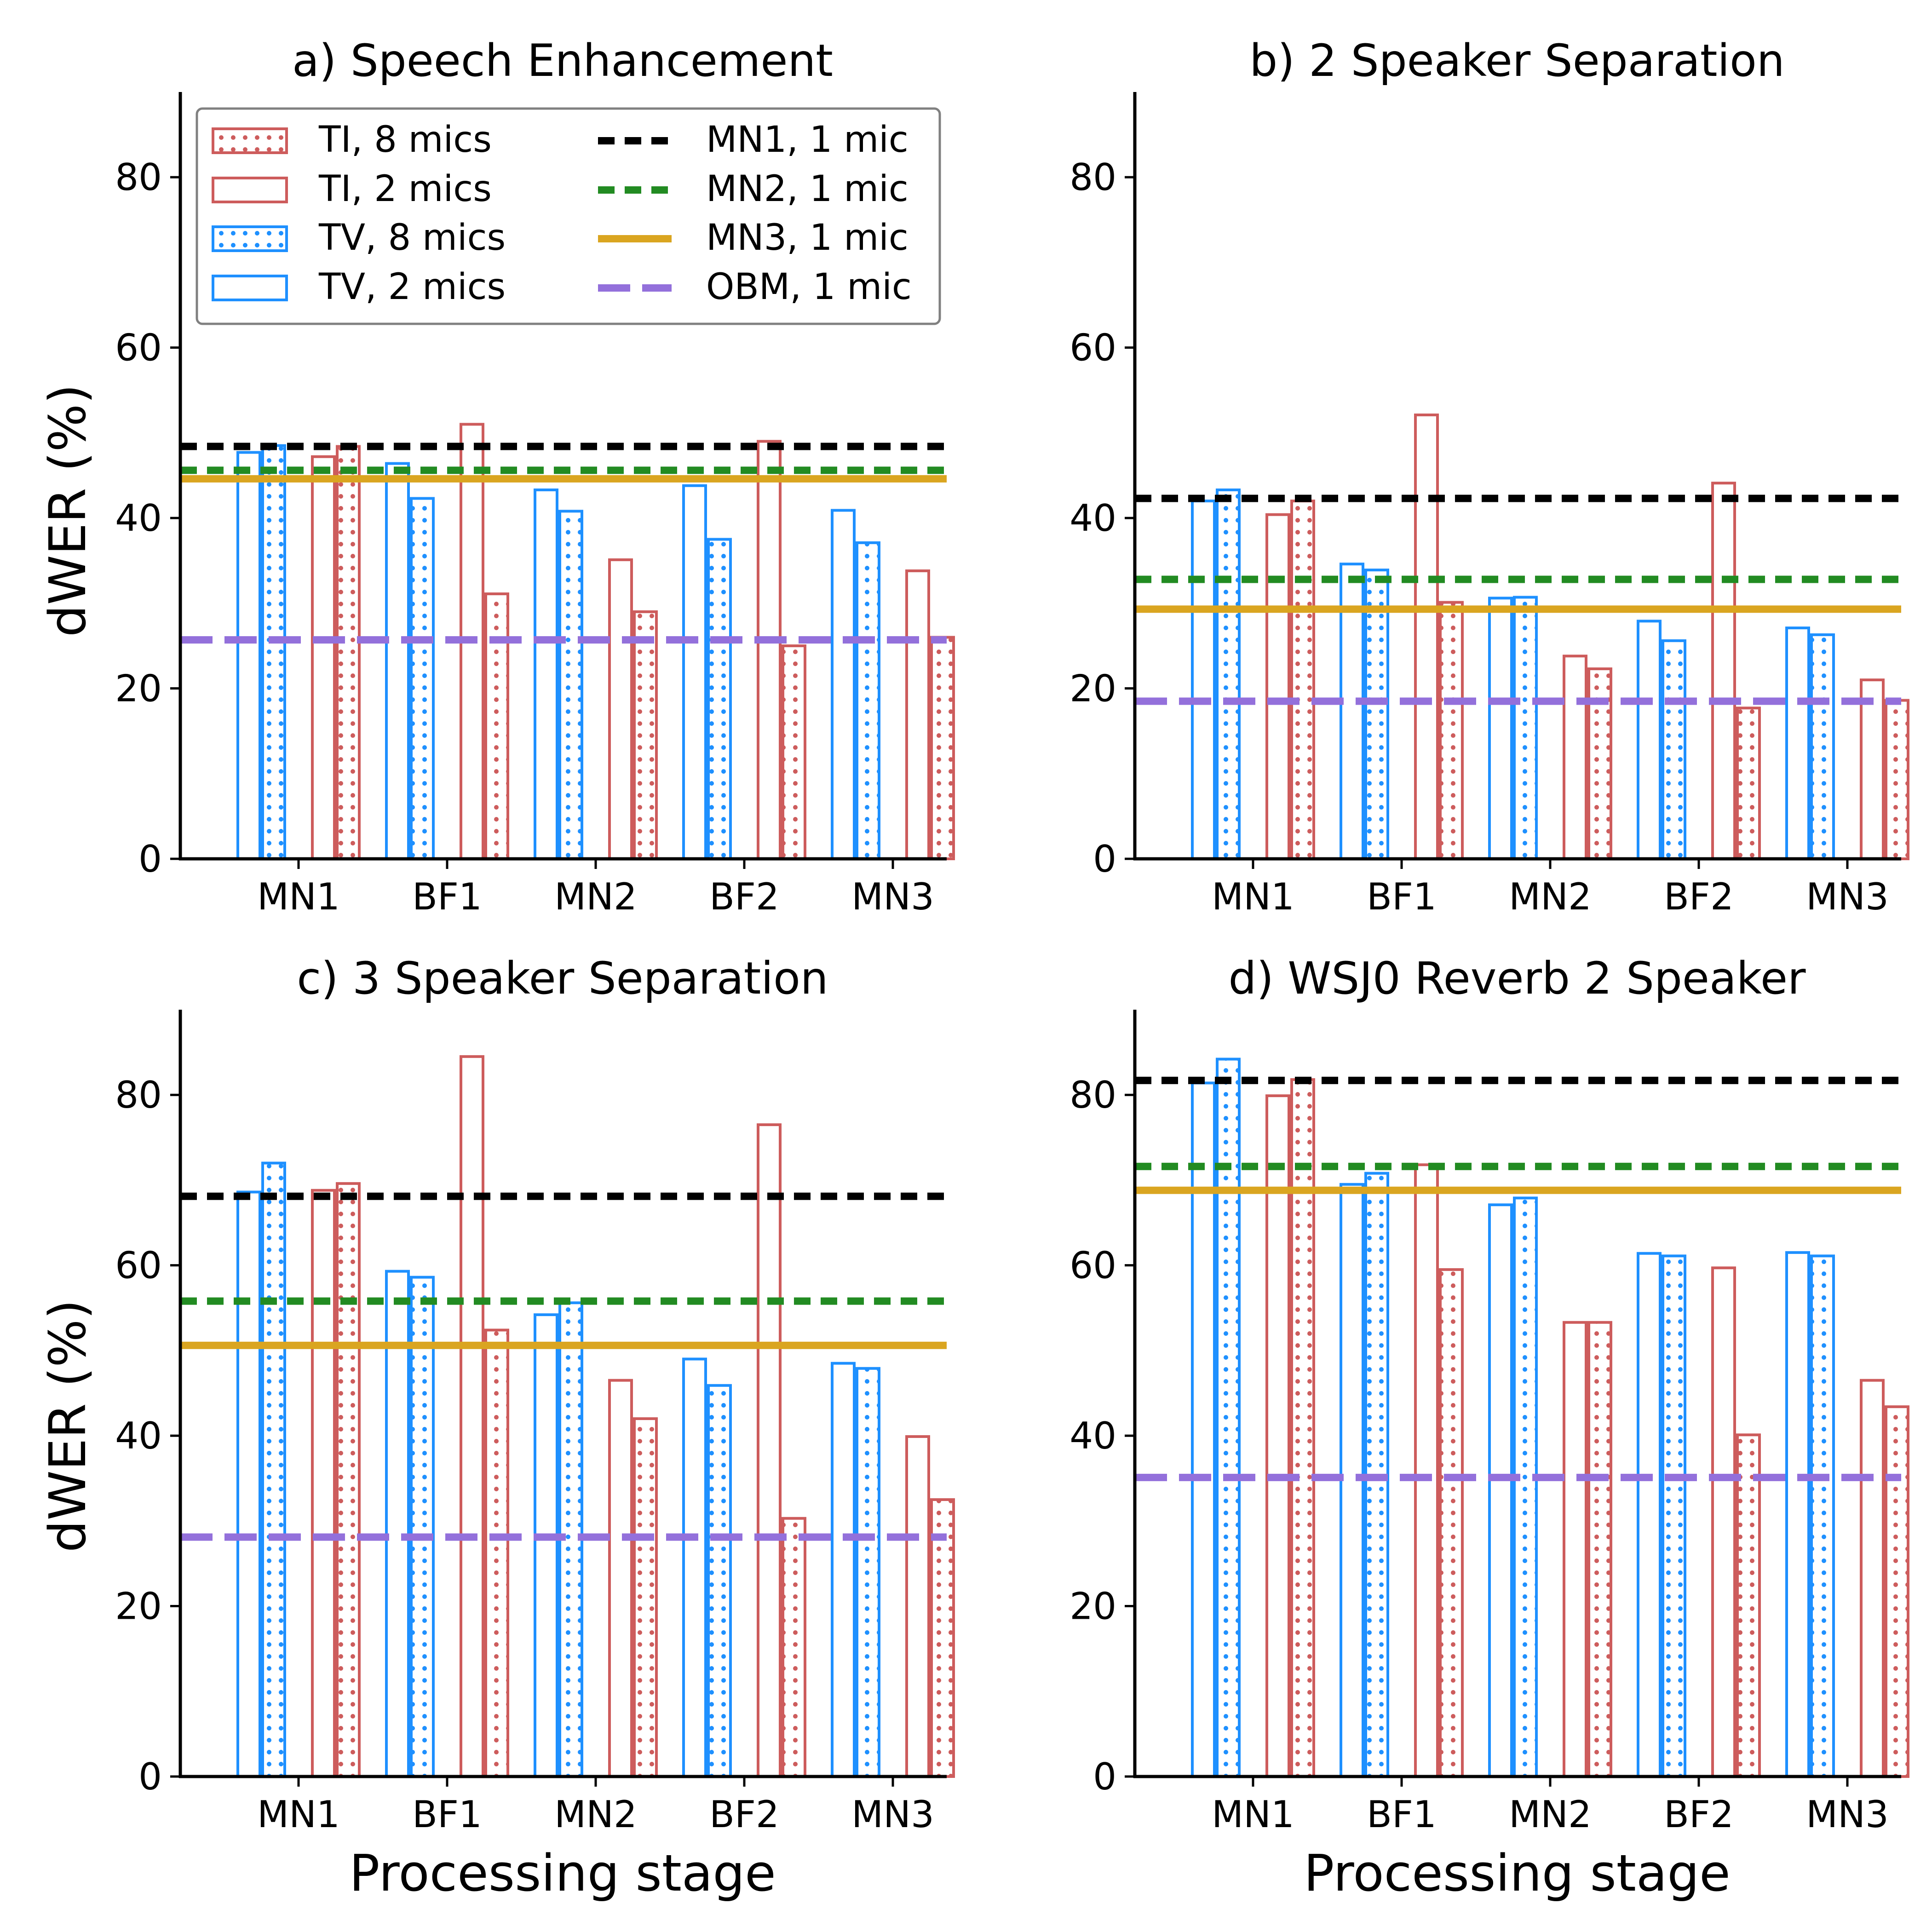 The image size is (1932, 1932). I want to click on y-tick-label: 60, so click(1093, 1265).